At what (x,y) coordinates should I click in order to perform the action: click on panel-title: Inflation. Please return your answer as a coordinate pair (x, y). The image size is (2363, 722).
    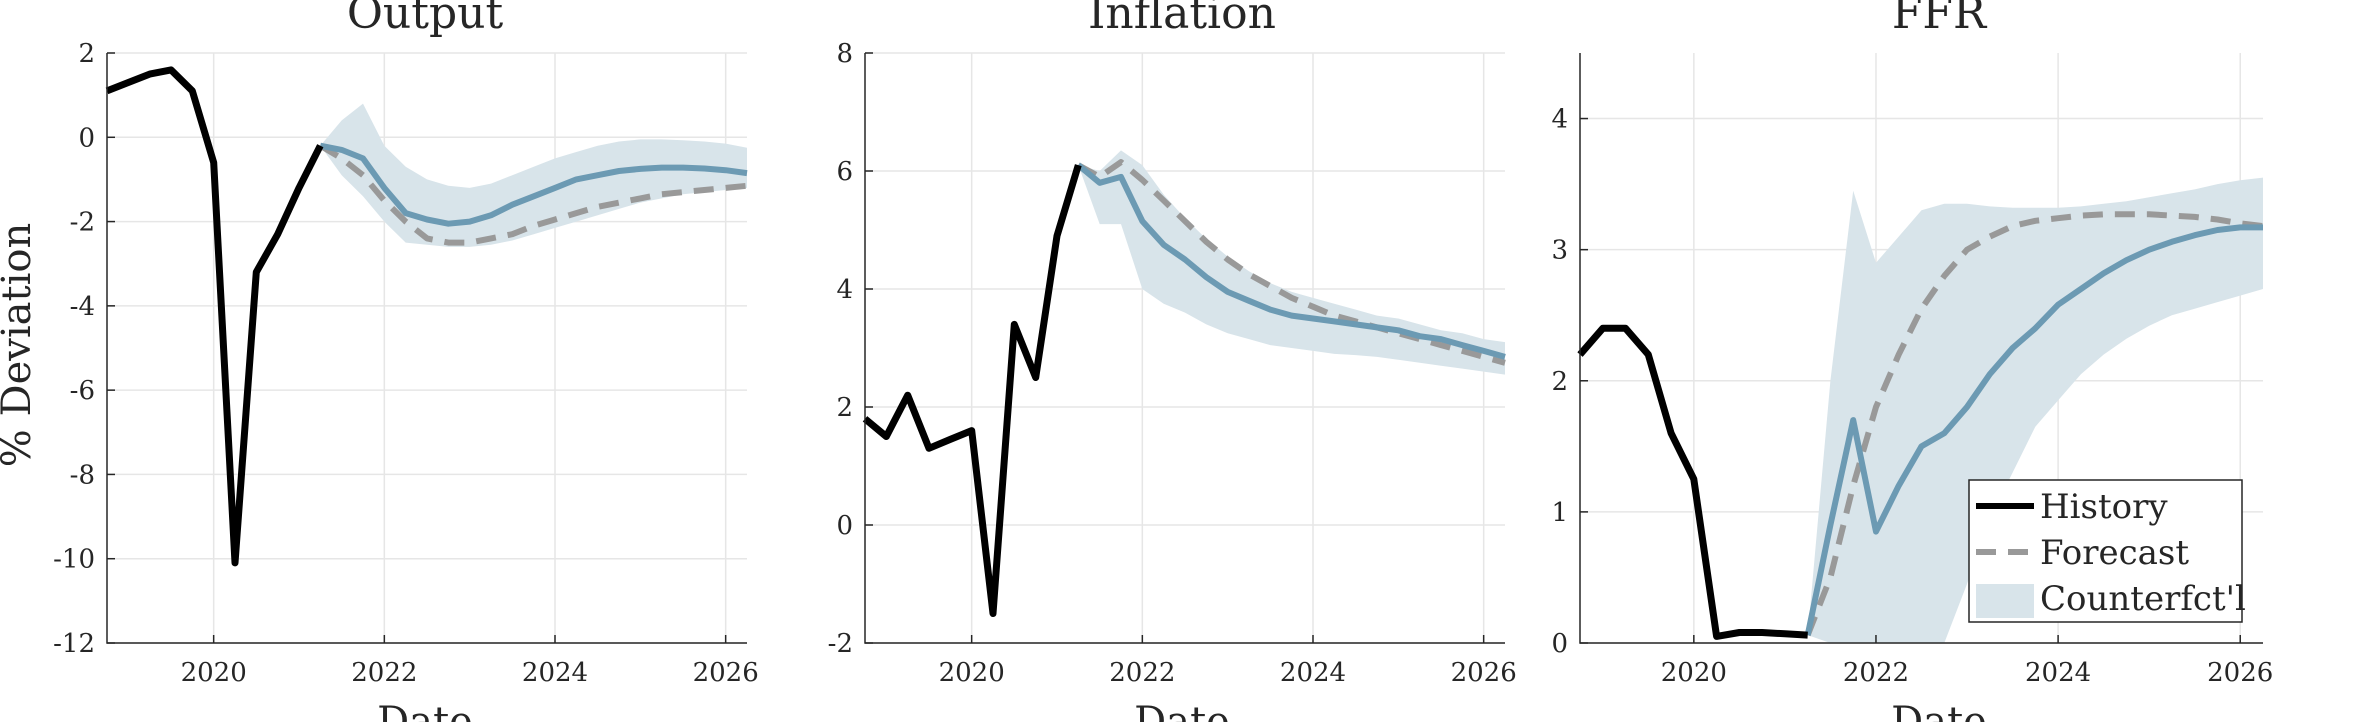
    Looking at the image, I should click on (1182, 19).